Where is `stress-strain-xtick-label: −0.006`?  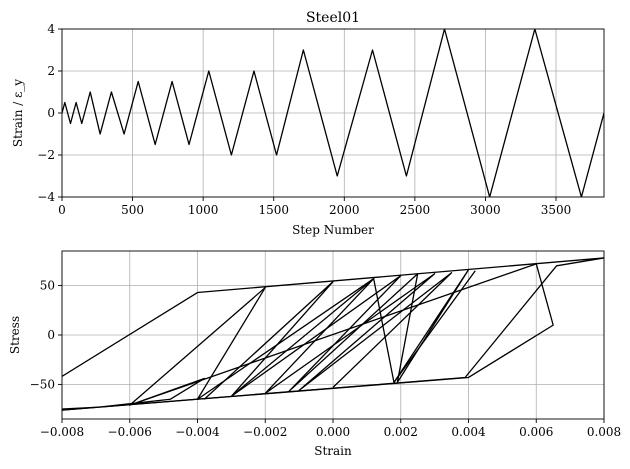 stress-strain-xtick-label: −0.006 is located at coordinates (130, 432).